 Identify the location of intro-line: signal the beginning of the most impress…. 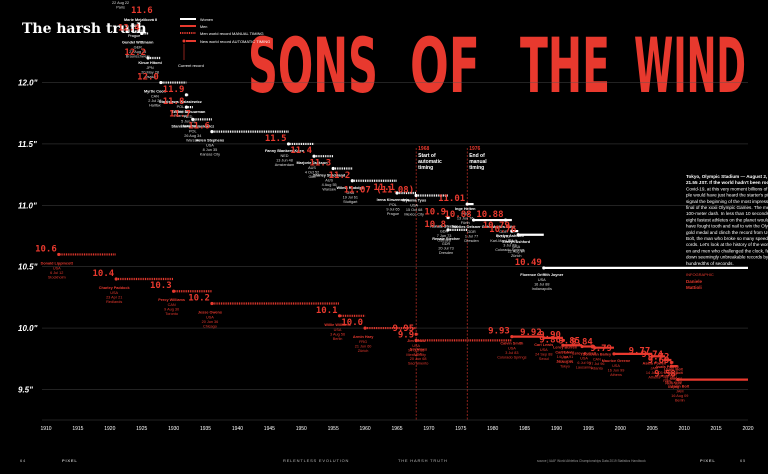
(727, 201).